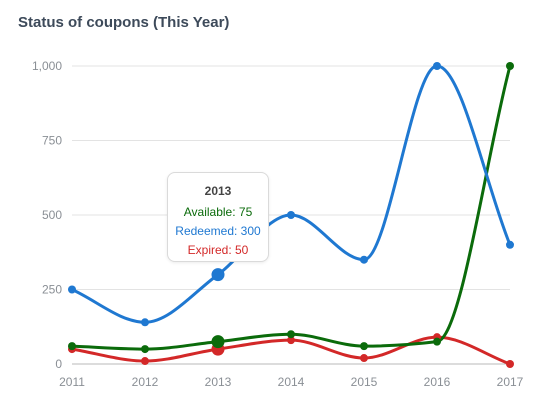 The height and width of the screenshot is (404, 553). Describe the element at coordinates (145, 382) in the screenshot. I see `x-tick-label: 2012` at that location.